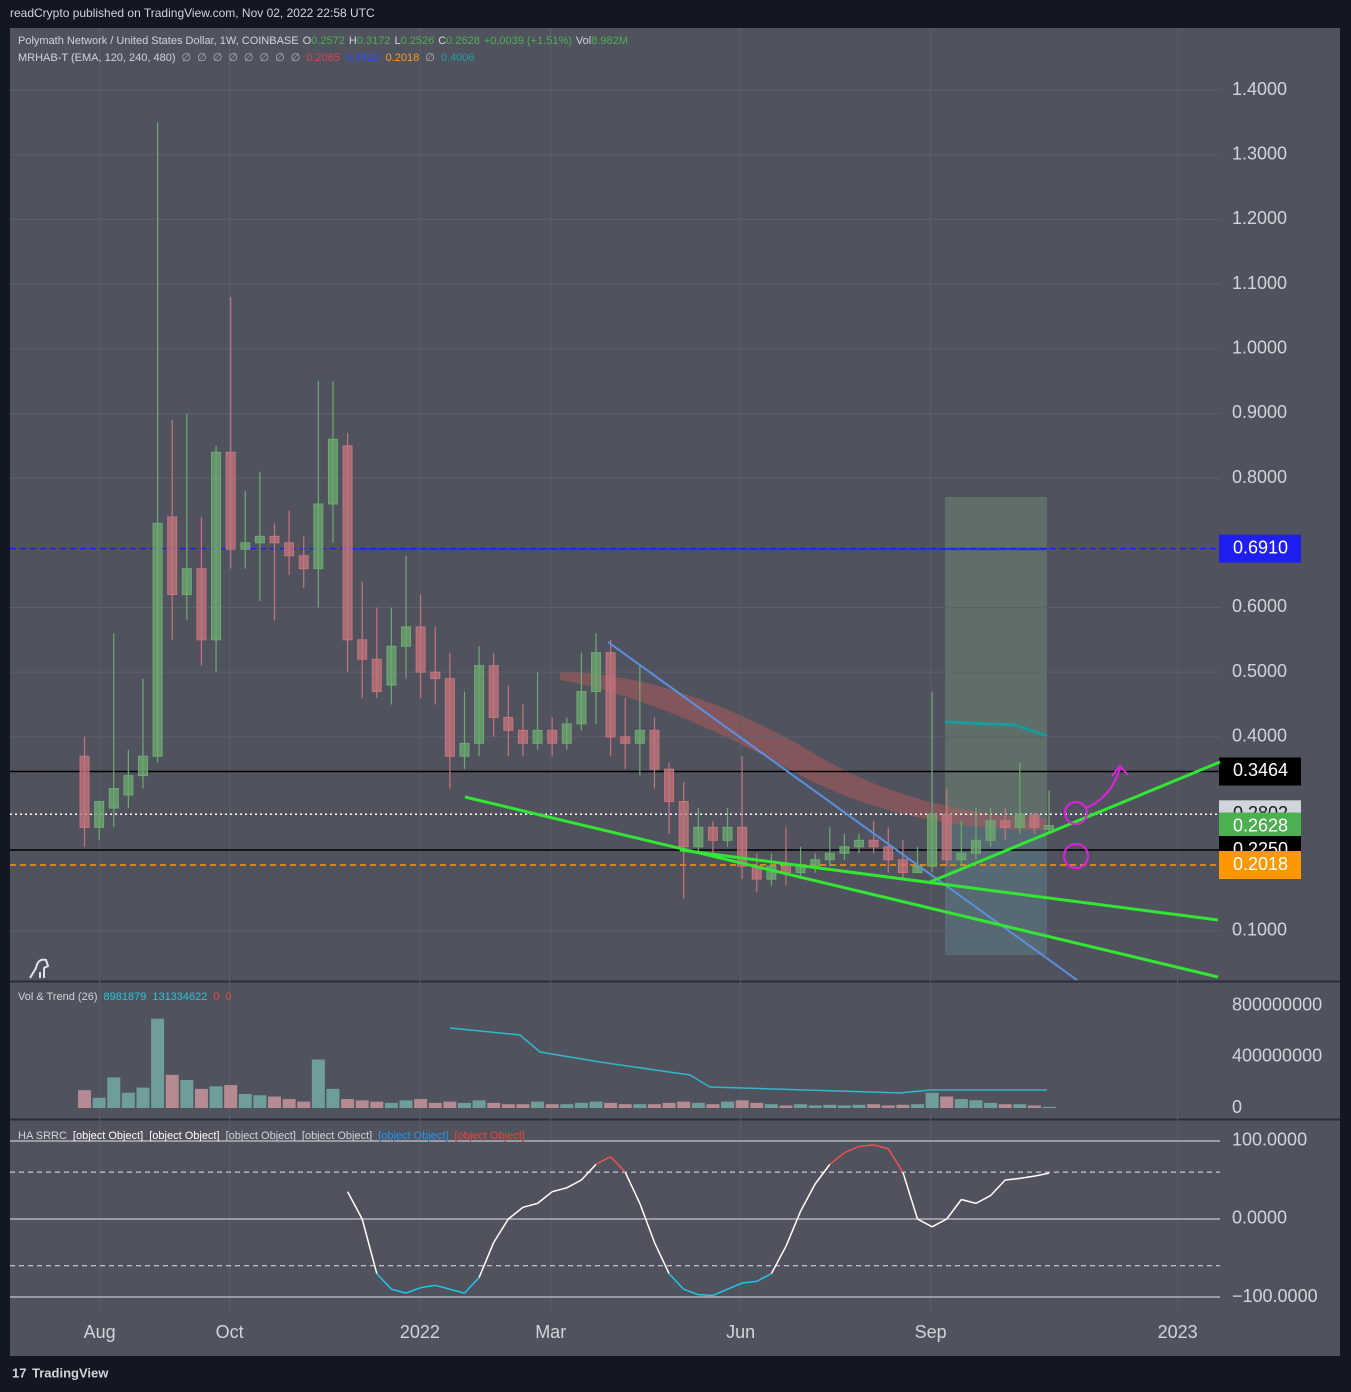  I want to click on x-tick-label: Sep, so click(931, 1332).